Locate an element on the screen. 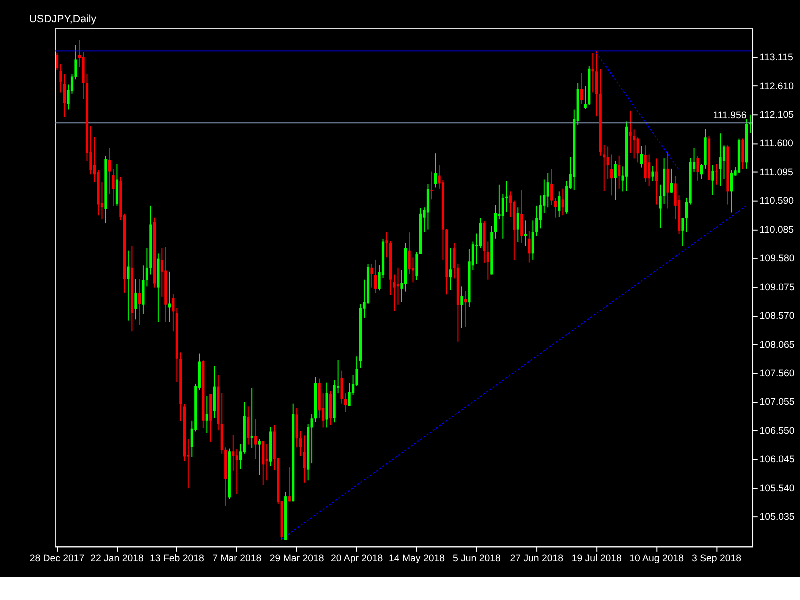 This screenshot has width=800, height=600. x-tick-label: 20 Apr 2018 is located at coordinates (357, 559).